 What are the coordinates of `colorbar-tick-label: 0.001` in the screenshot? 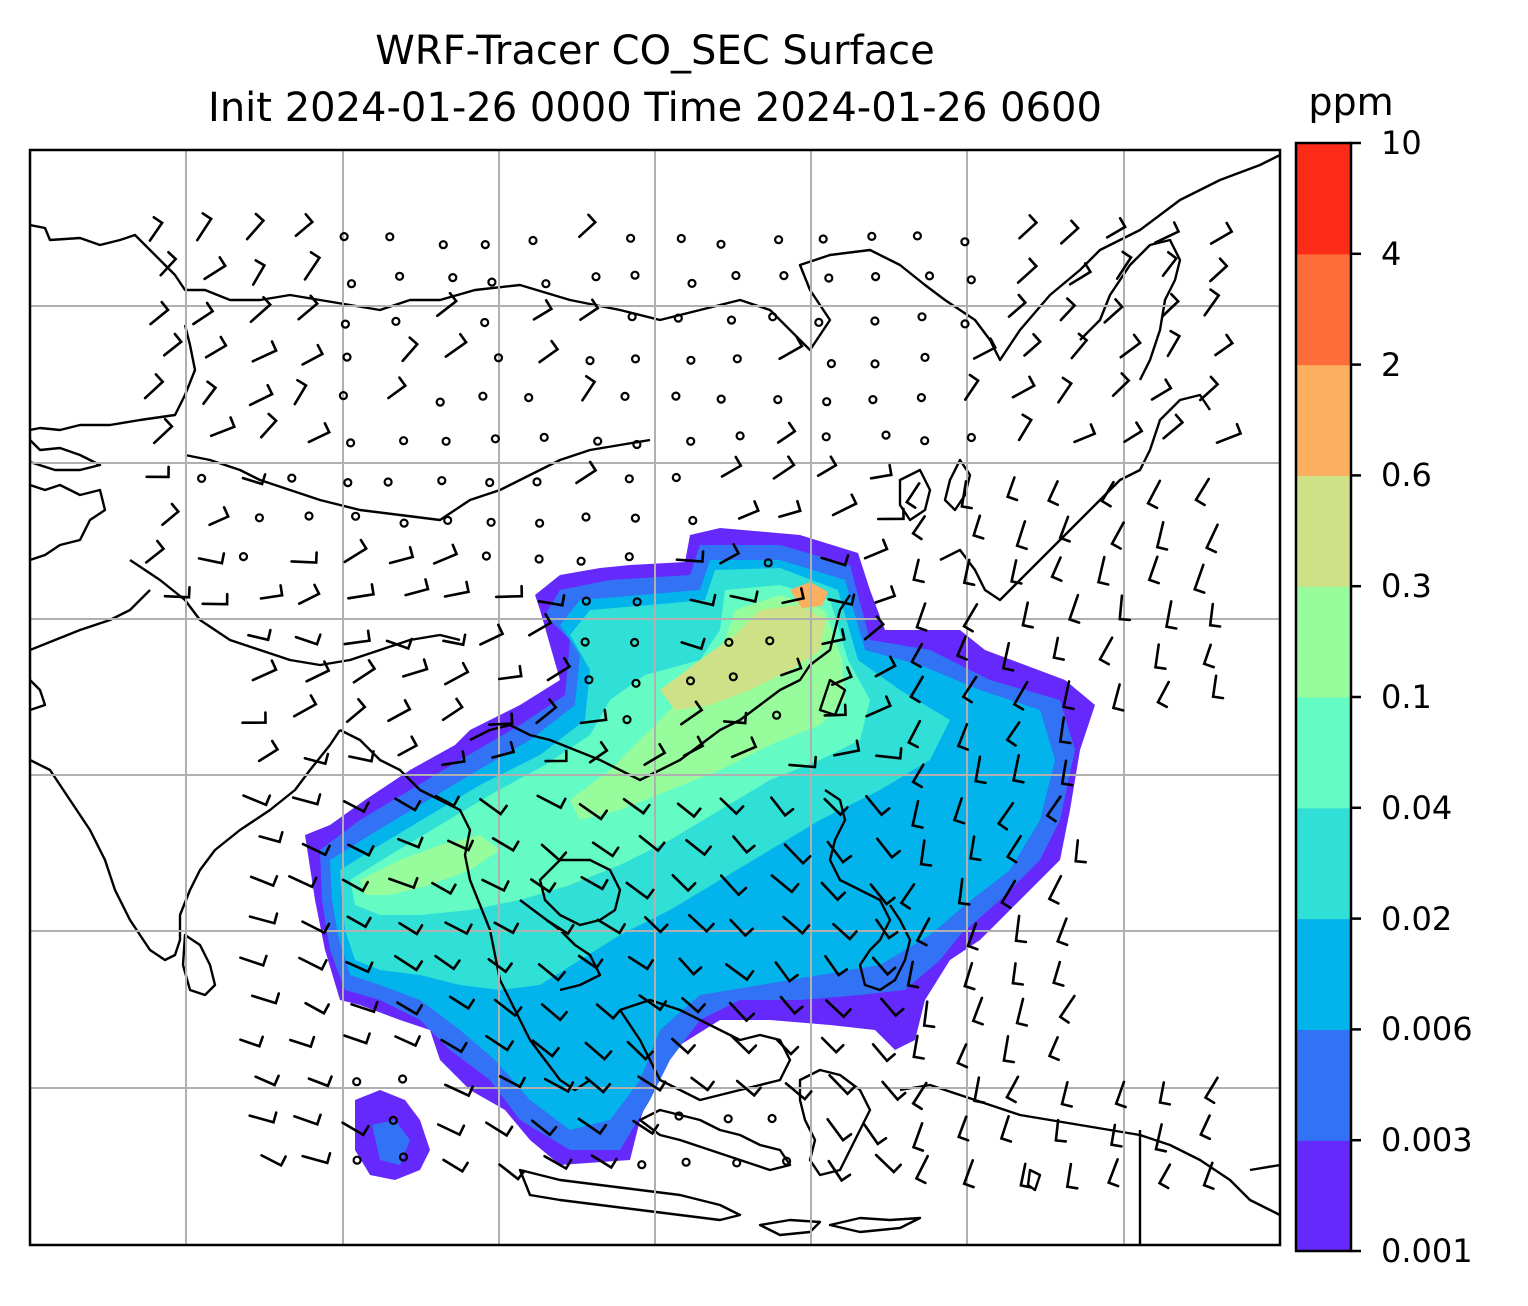 It's located at (1427, 1251).